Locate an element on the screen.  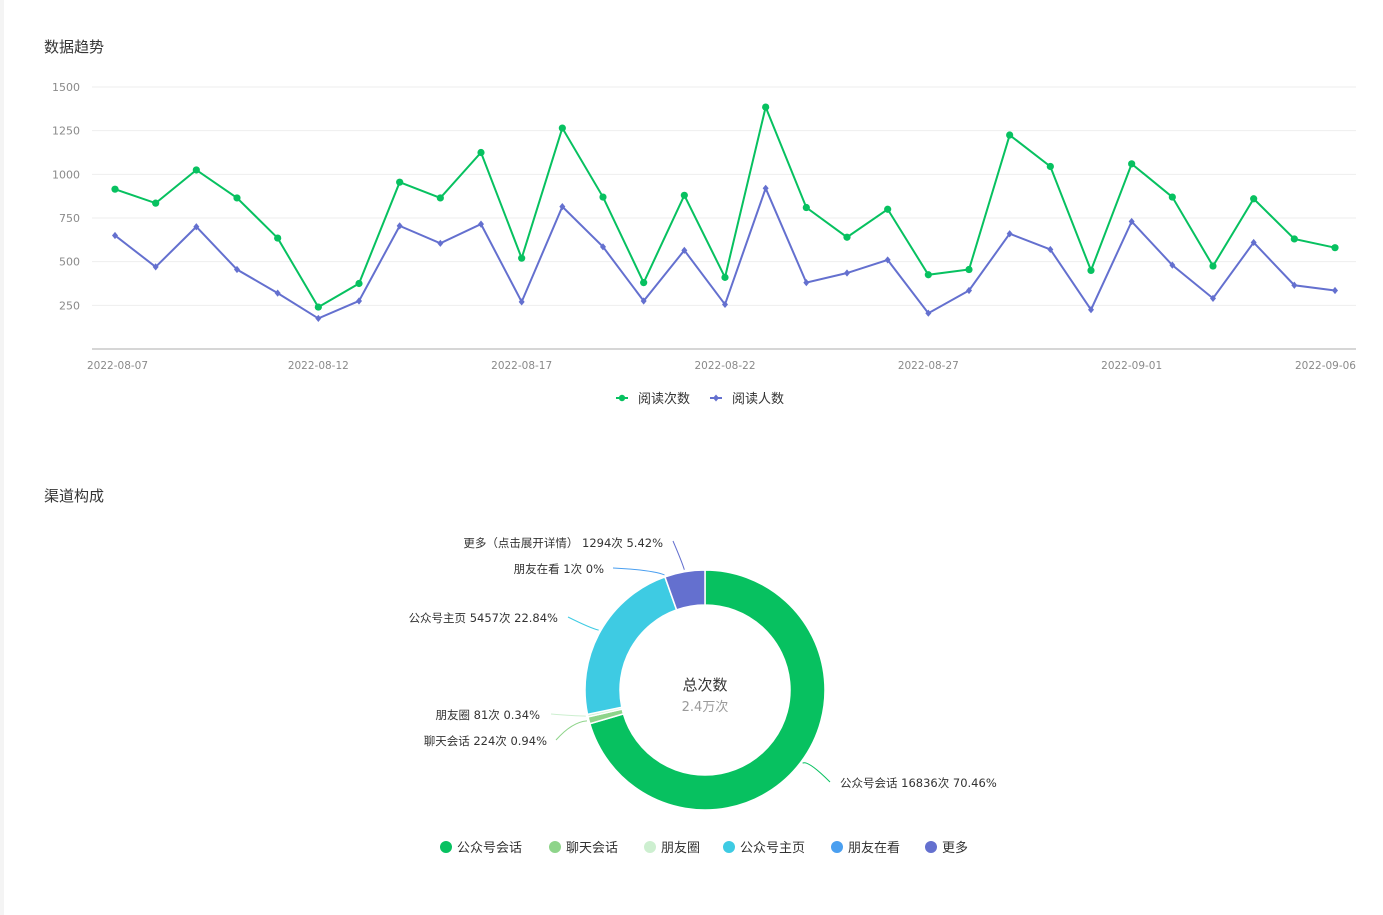
legend-label: 朋友圈 is located at coordinates (680, 848).